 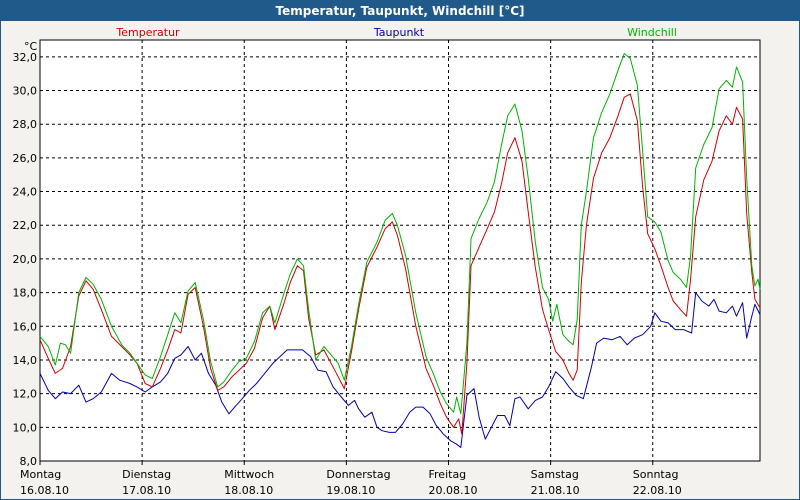 What do you see at coordinates (249, 474) in the screenshot?
I see `x-tick-day: Mittwoch` at bounding box center [249, 474].